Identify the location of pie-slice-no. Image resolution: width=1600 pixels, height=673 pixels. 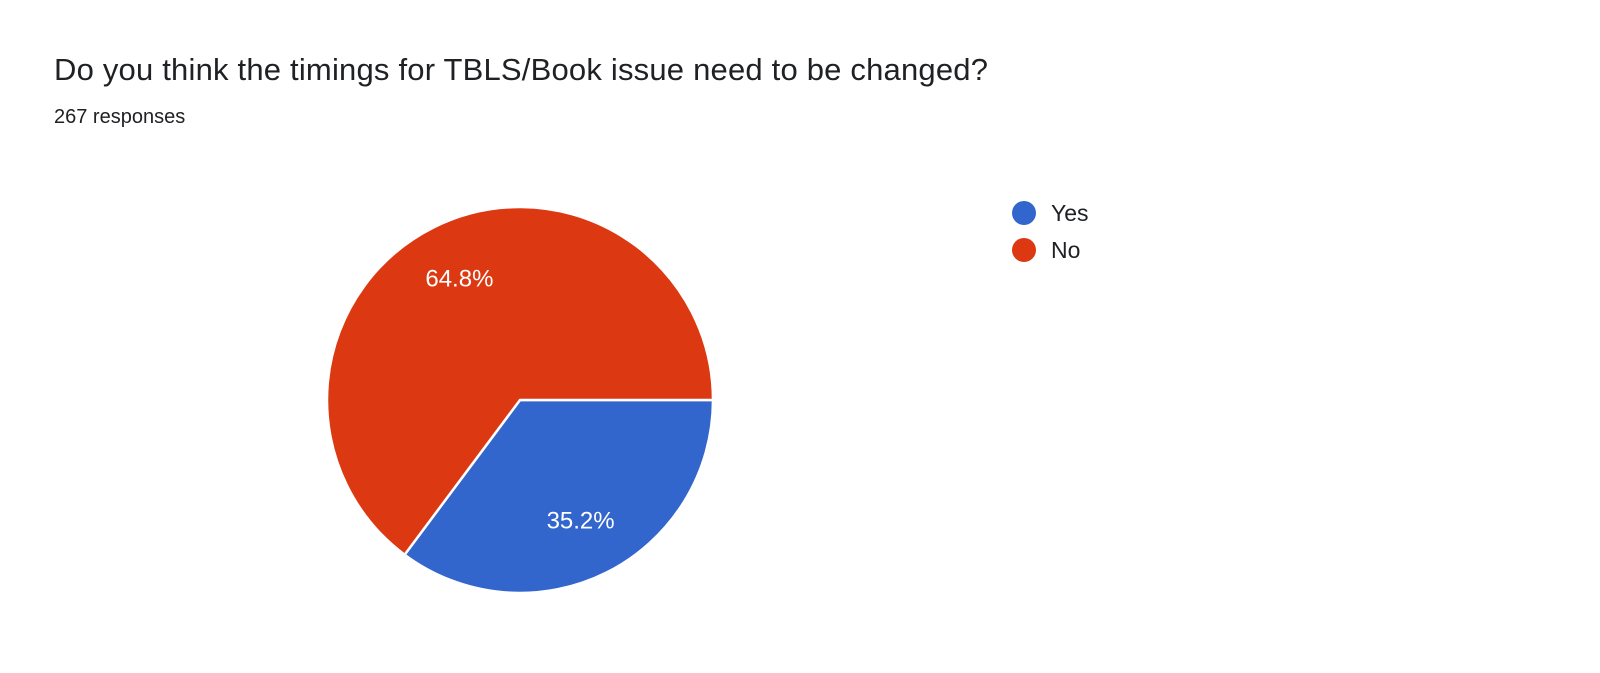
(520, 380).